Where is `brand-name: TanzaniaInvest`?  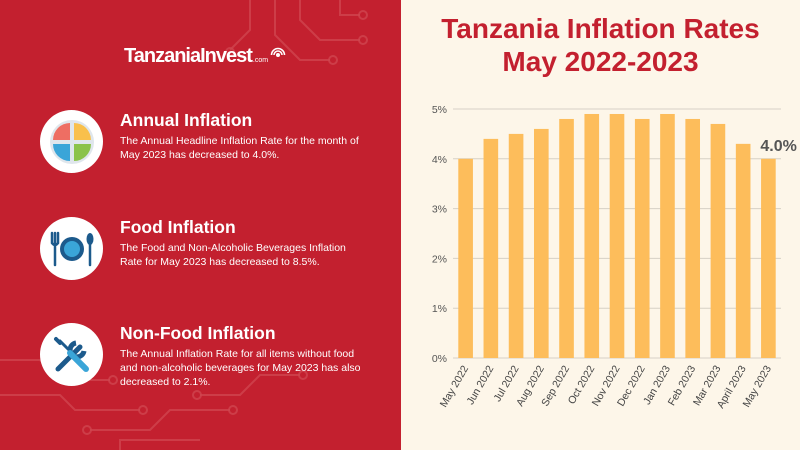 brand-name: TanzaniaInvest is located at coordinates (188, 55).